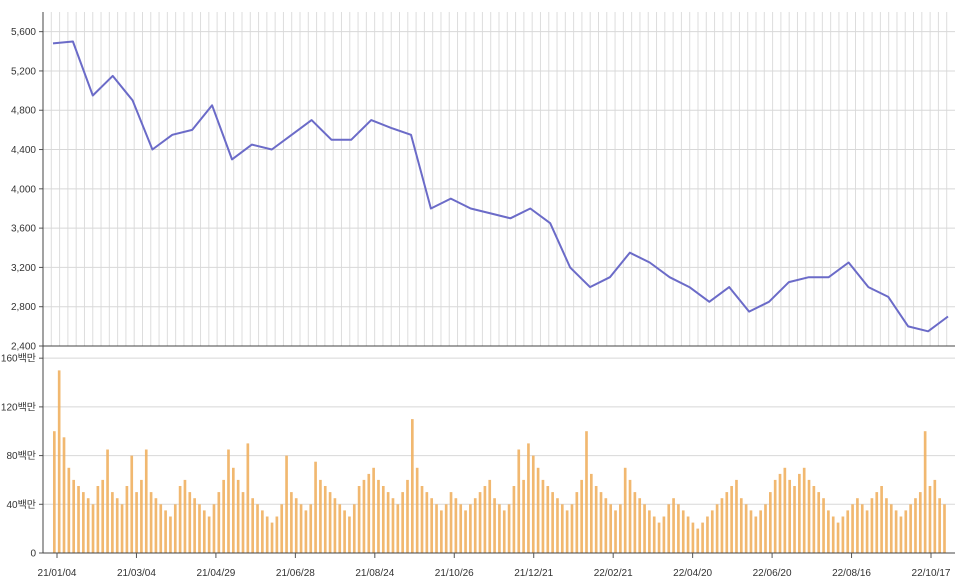  I want to click on volume-y-axis-ticks: 0 40백만 80백만 120백만 160백만, so click(22, 456).